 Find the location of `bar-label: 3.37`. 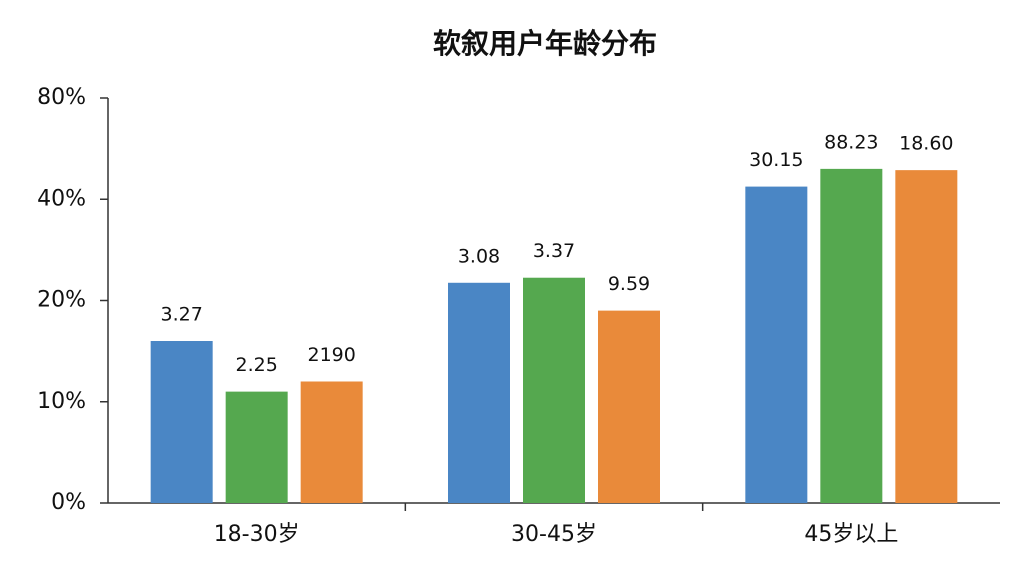

bar-label: 3.37 is located at coordinates (554, 251).